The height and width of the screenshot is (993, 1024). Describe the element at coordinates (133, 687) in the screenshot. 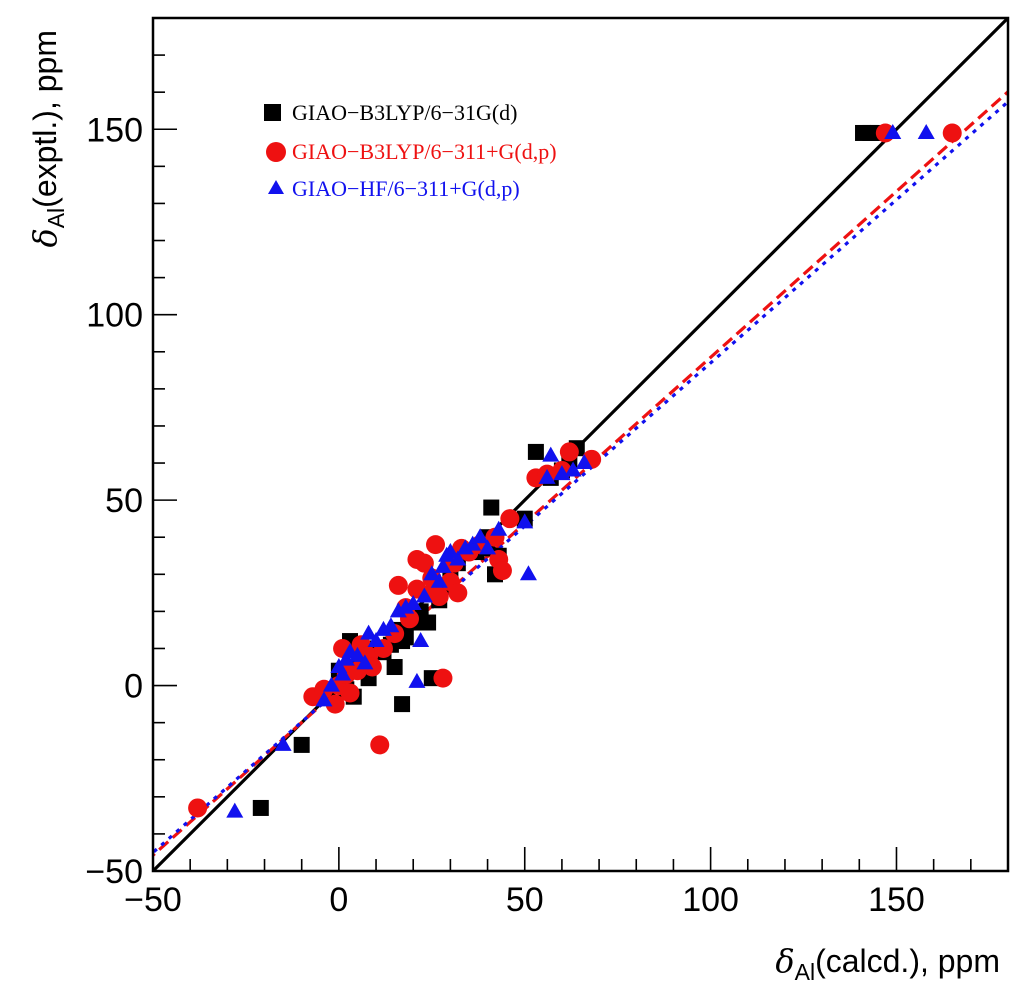

I see `y-tick-label: 0` at that location.